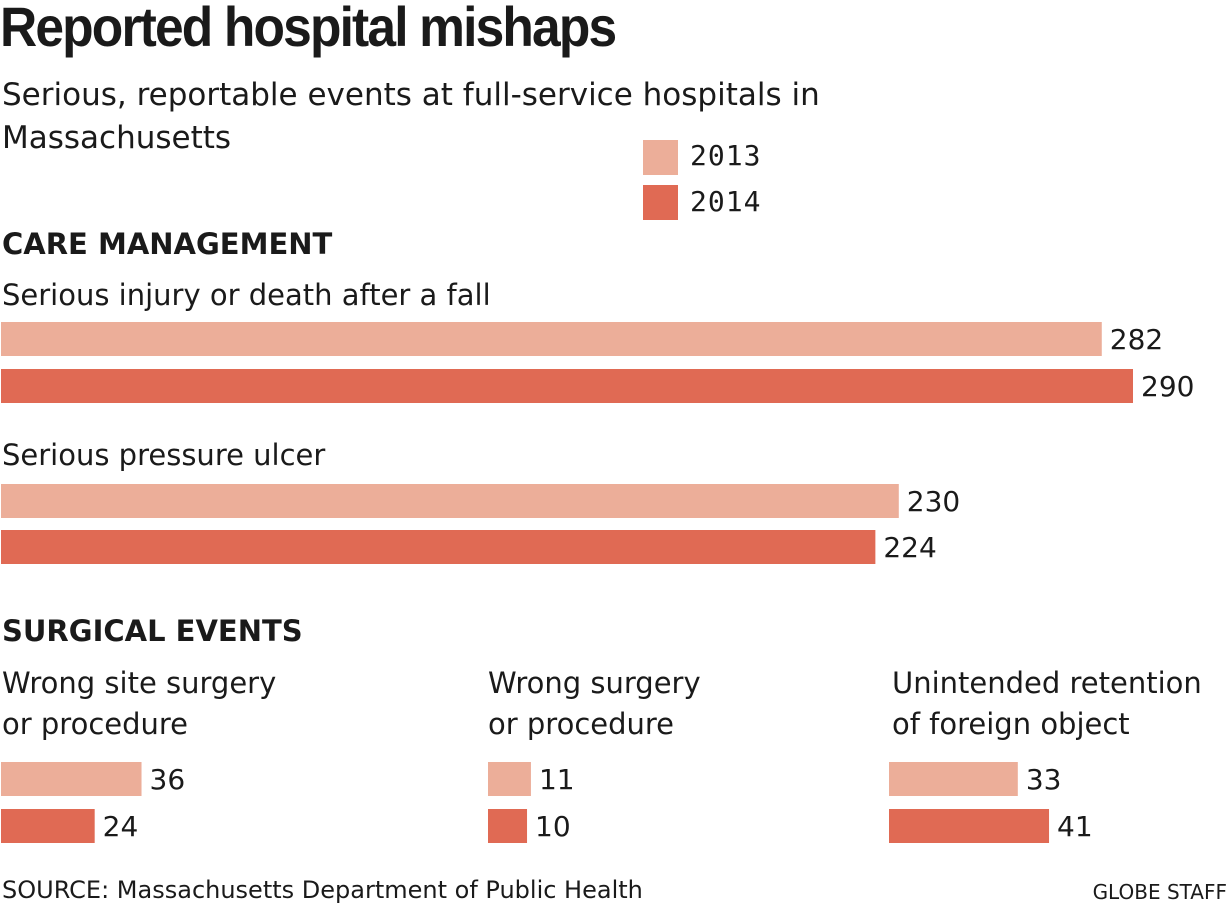 This screenshot has width=1229, height=907. What do you see at coordinates (551, 339) in the screenshot?
I see `bar-care-0-2013` at bounding box center [551, 339].